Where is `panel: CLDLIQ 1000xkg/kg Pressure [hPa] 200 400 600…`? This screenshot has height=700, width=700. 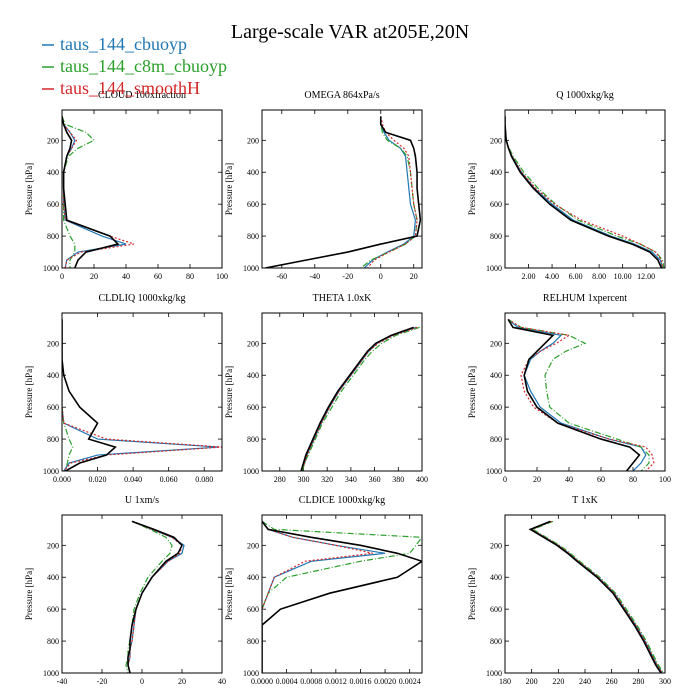 panel: CLDLIQ 1000xkg/kg Pressure [hPa] 200 400 600… is located at coordinates (123, 388).